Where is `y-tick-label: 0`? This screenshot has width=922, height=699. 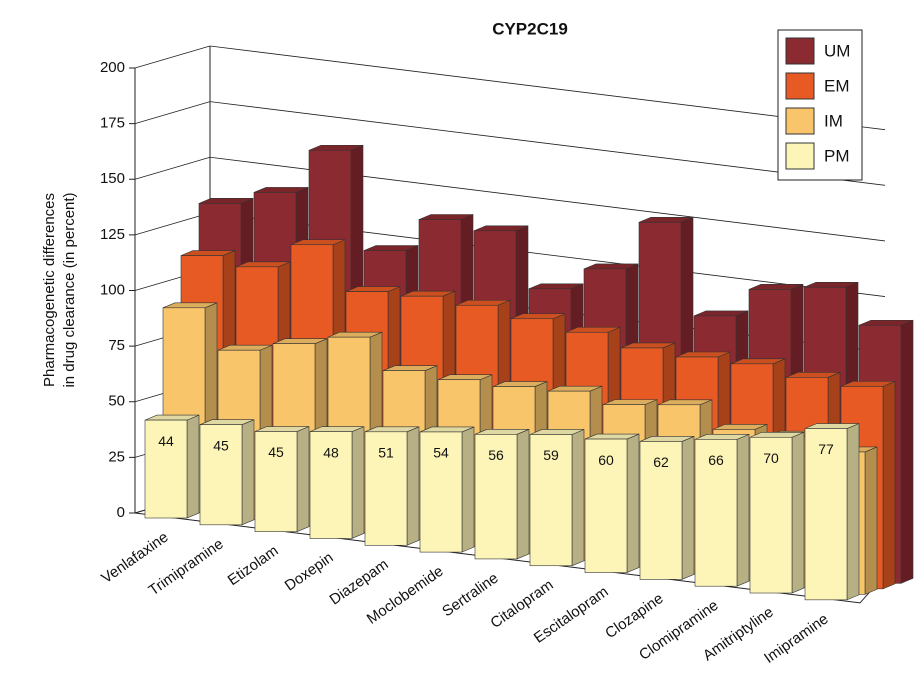
y-tick-label: 0 is located at coordinates (121, 512).